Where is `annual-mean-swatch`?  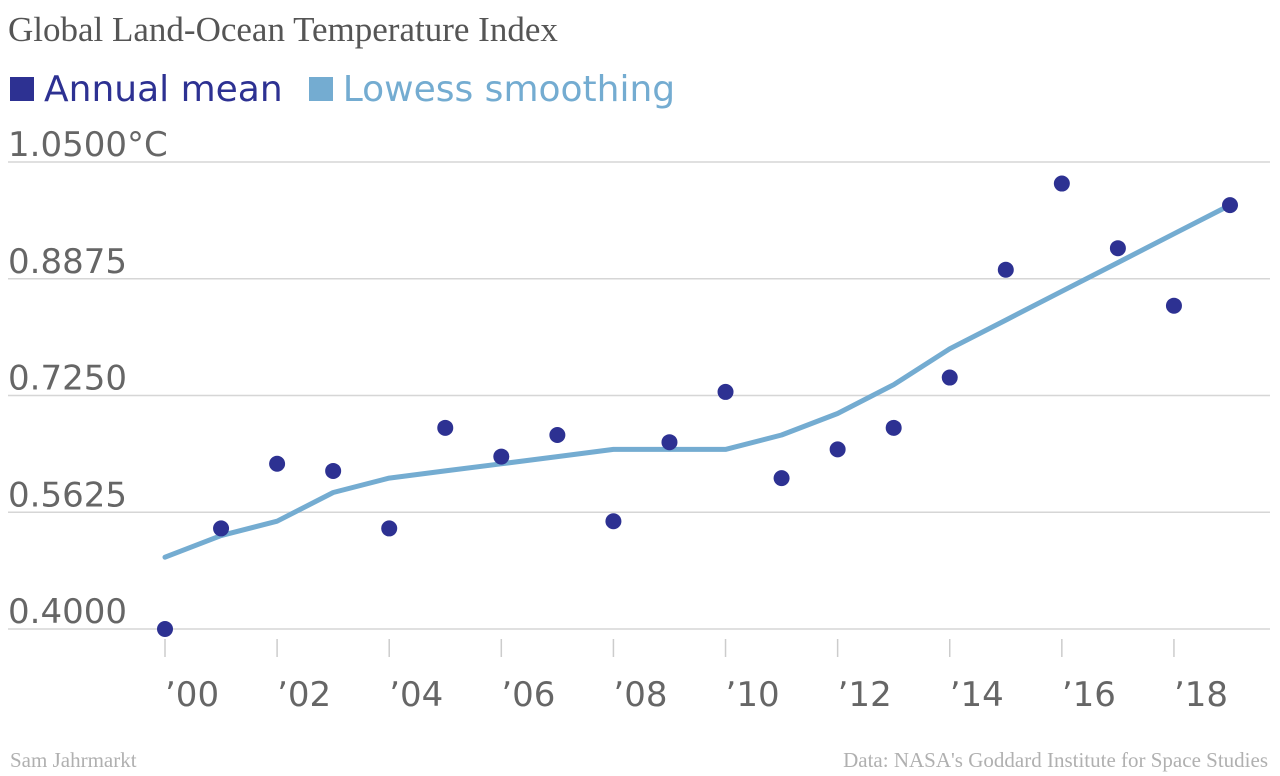
annual-mean-swatch is located at coordinates (22, 89).